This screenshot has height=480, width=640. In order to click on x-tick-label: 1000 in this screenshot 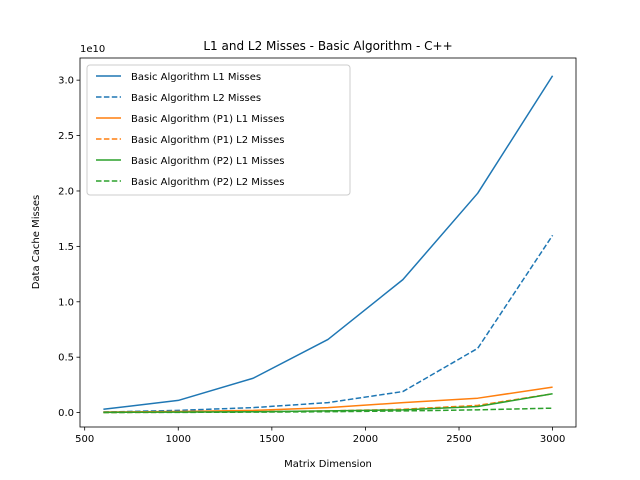, I will do `click(178, 439)`.